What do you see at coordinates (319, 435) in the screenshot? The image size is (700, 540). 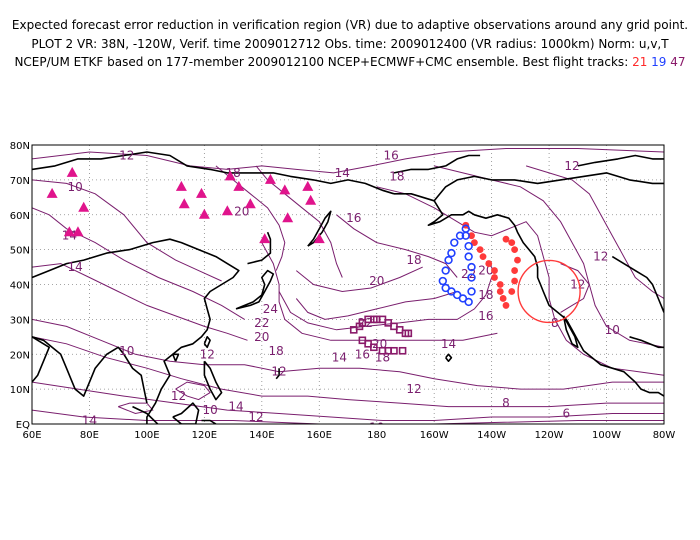 I see `lon-label: 160E` at bounding box center [319, 435].